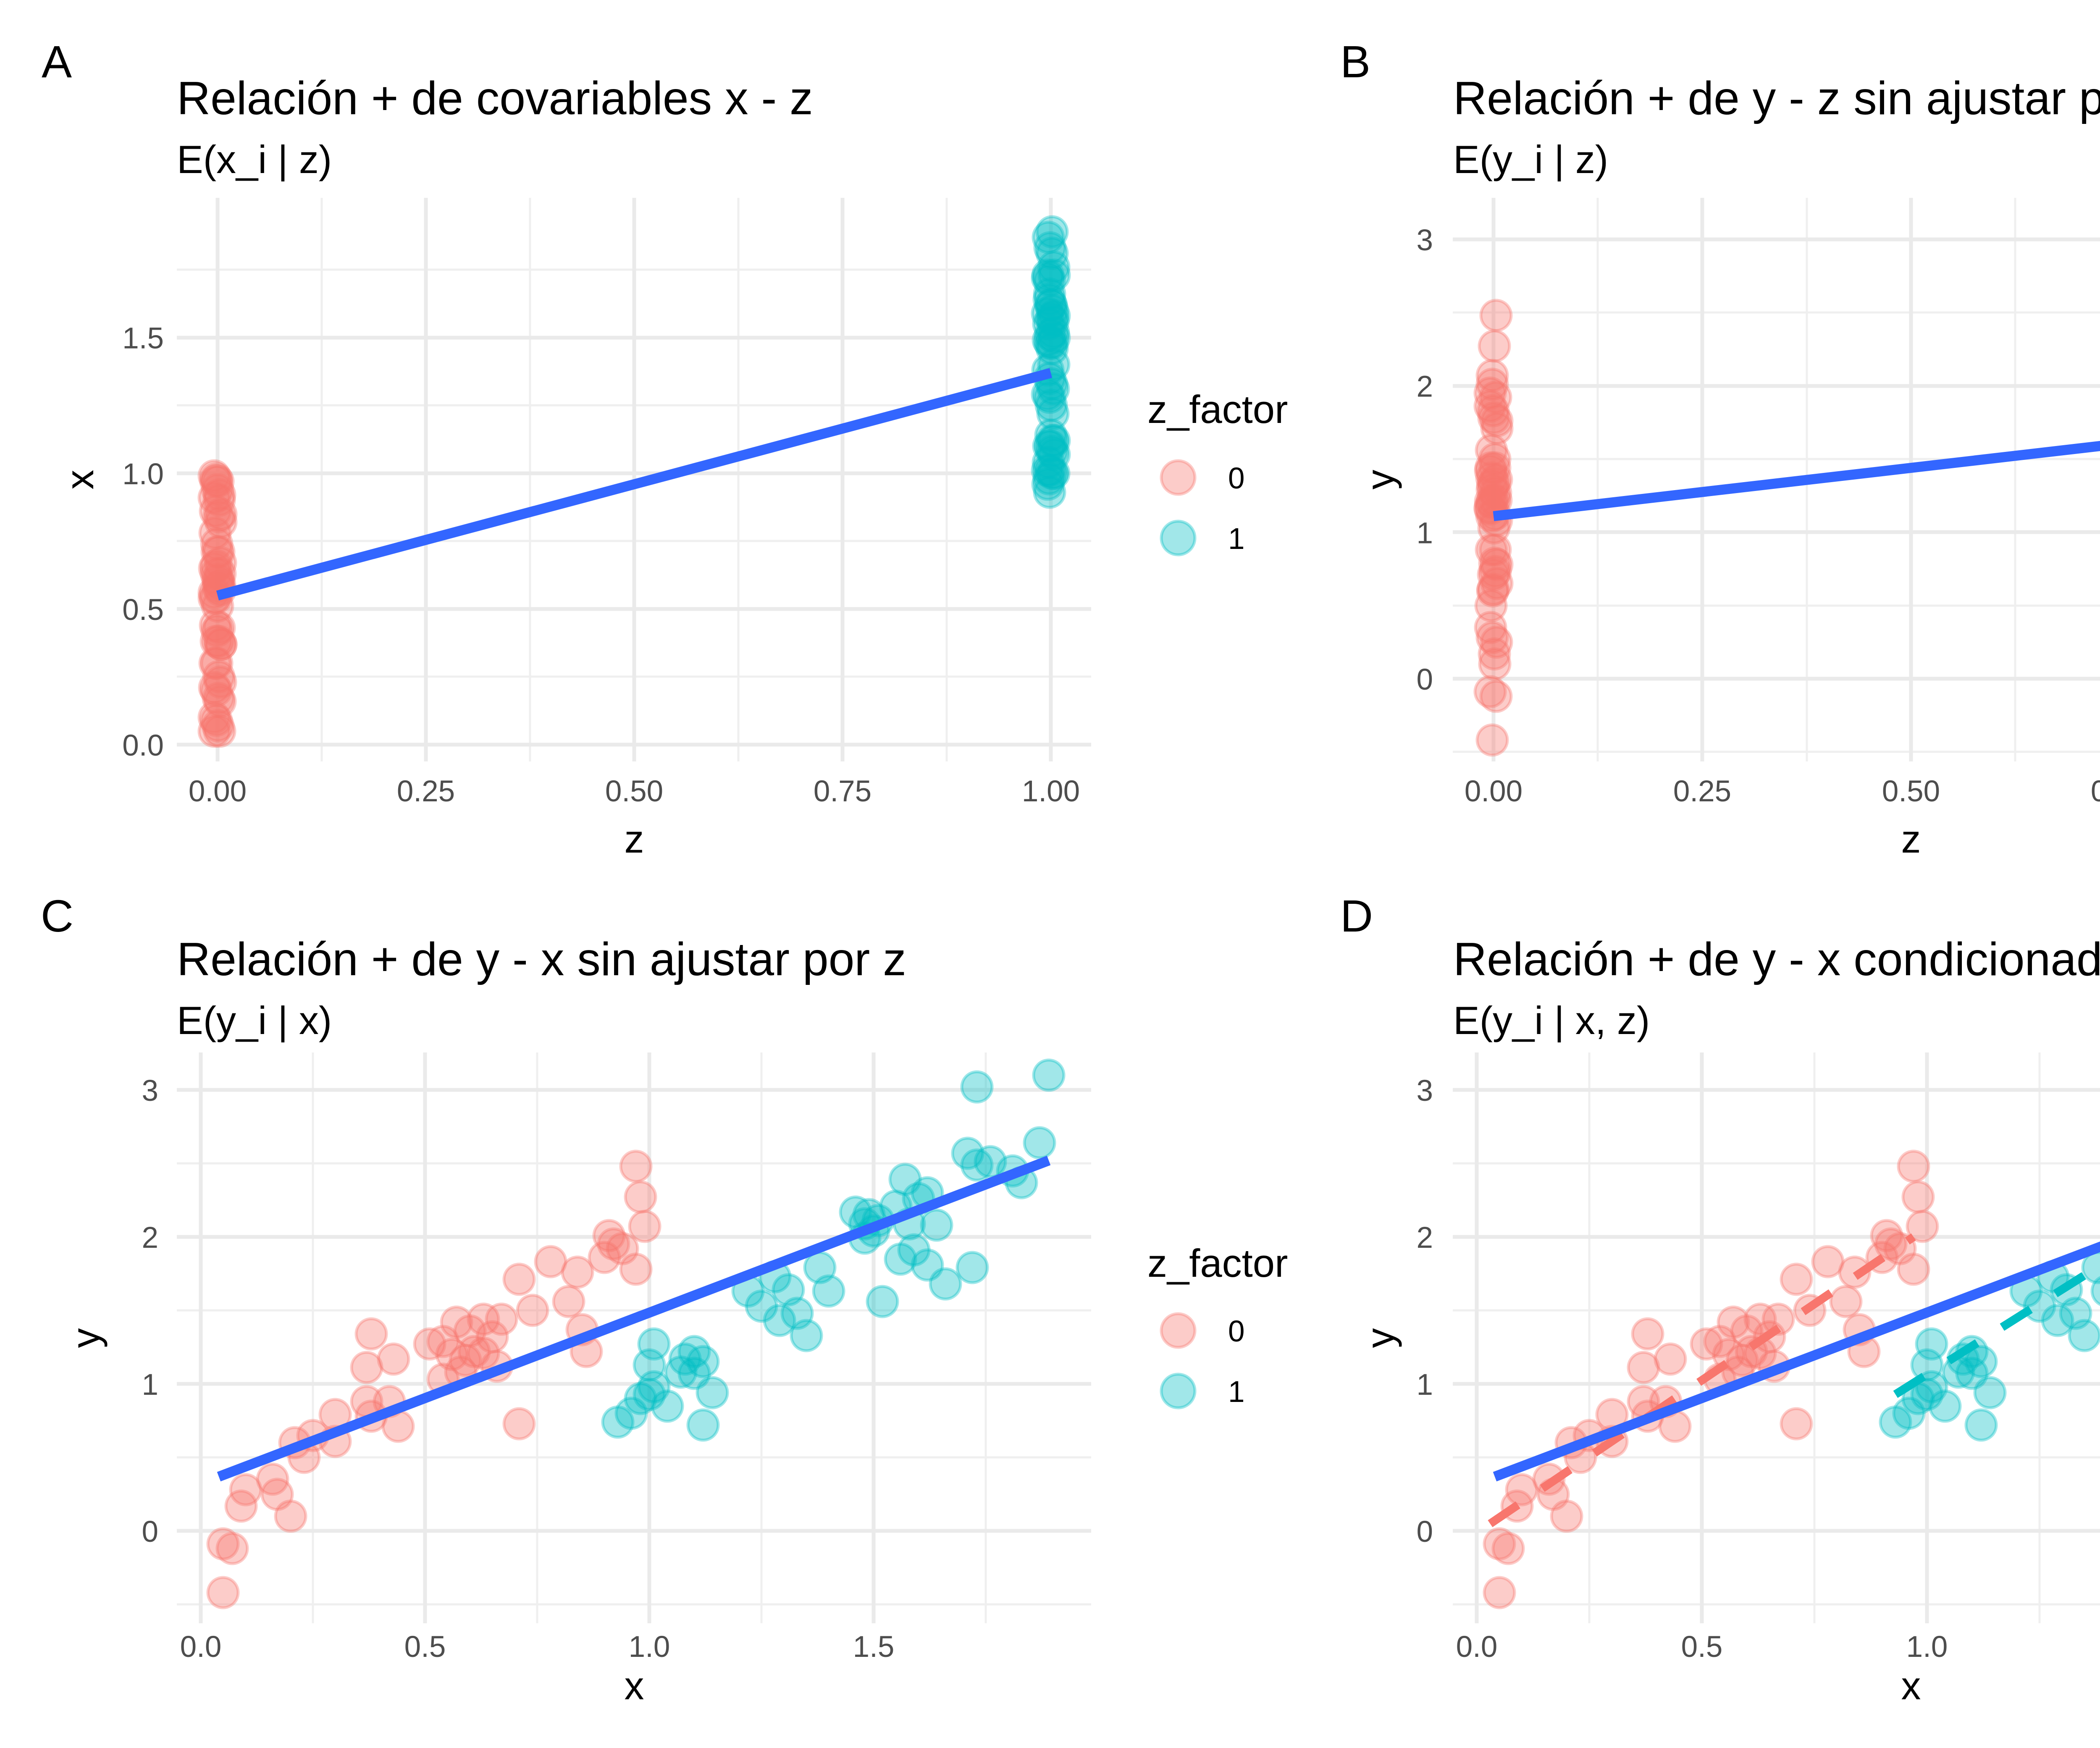 The width and height of the screenshot is (2100, 1748). What do you see at coordinates (1551, 1020) in the screenshot?
I see `svg-text: E(y_i | x, z)` at bounding box center [1551, 1020].